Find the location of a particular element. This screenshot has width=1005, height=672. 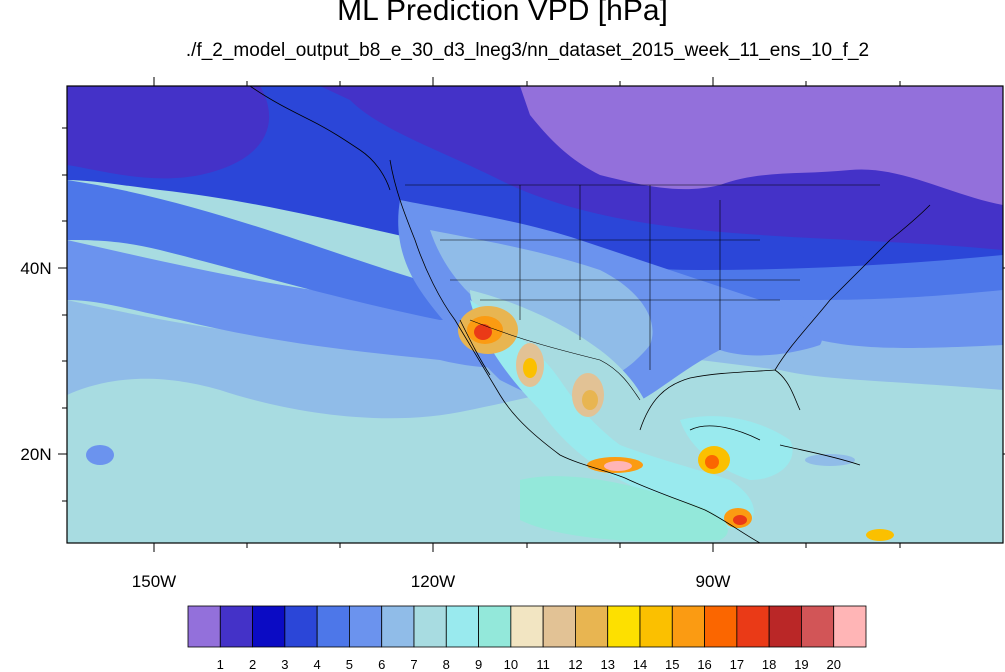

hot-sonora-core is located at coordinates (530, 368).